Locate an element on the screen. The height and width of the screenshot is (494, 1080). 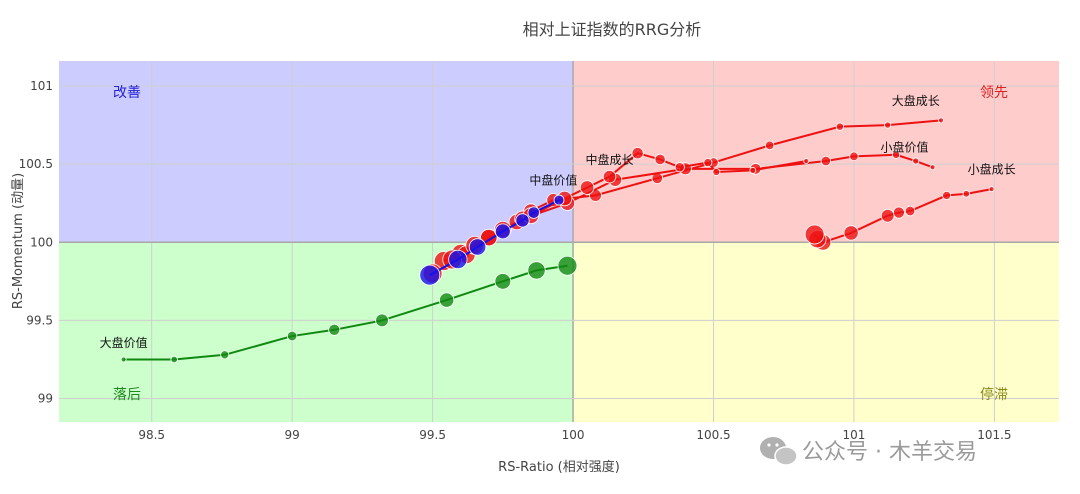
x-tick-label: 101 is located at coordinates (853, 435).